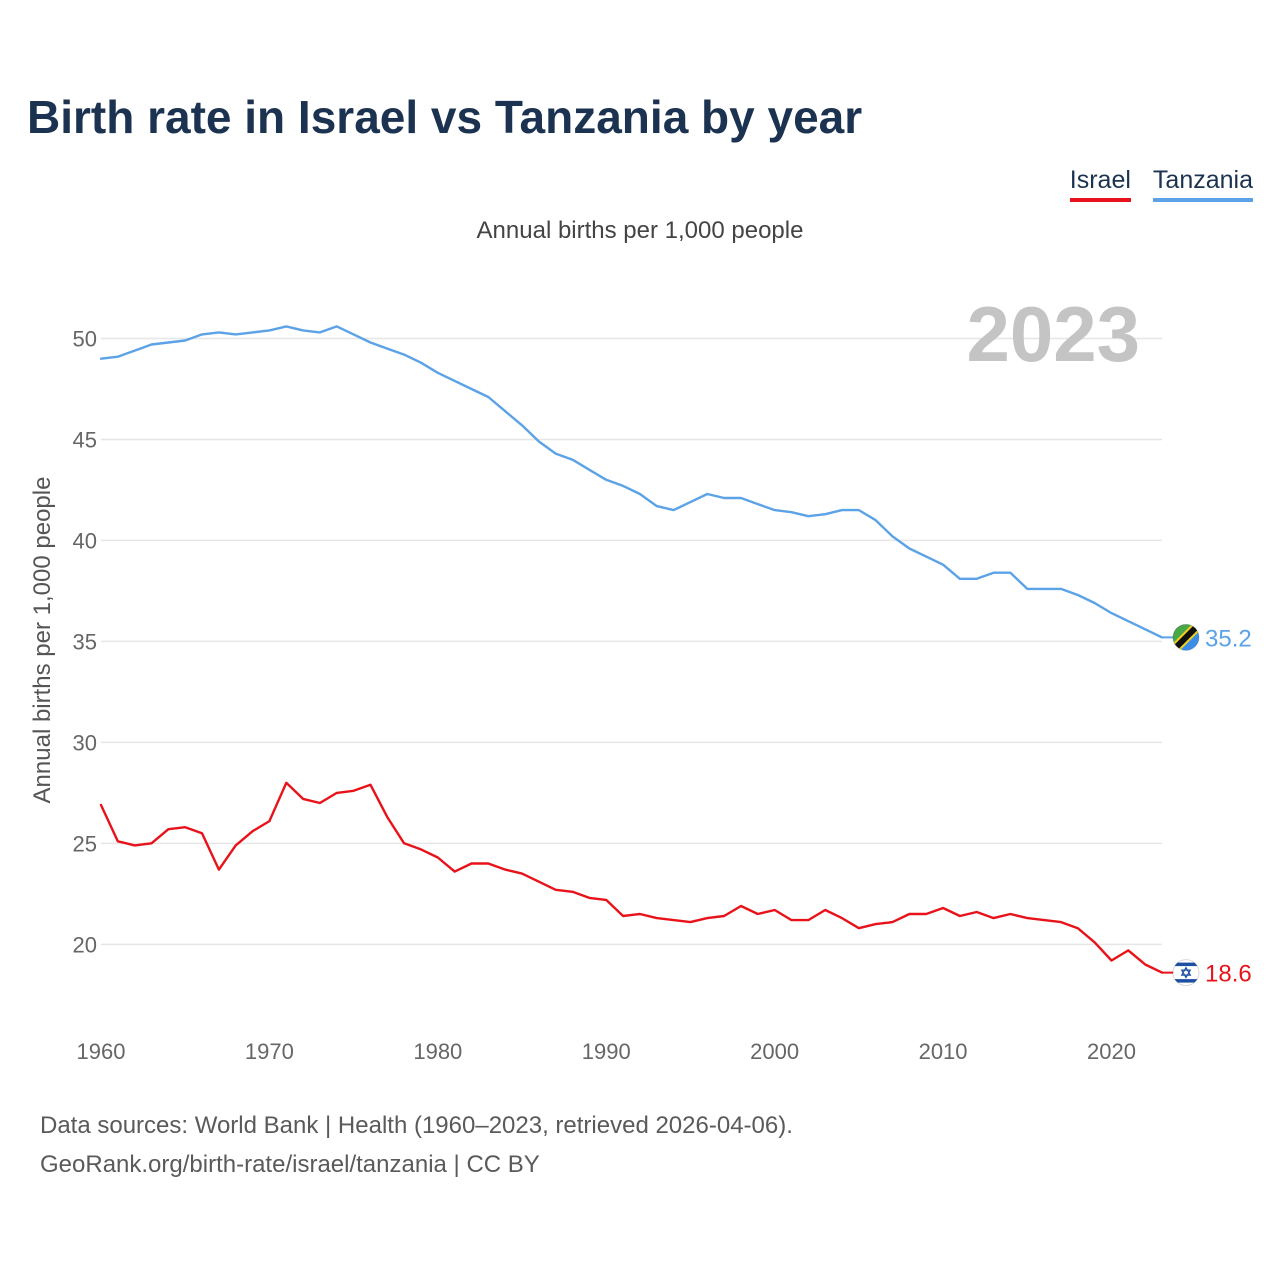 The height and width of the screenshot is (1280, 1280). I want to click on x-tick-label: 1990, so click(606, 1051).